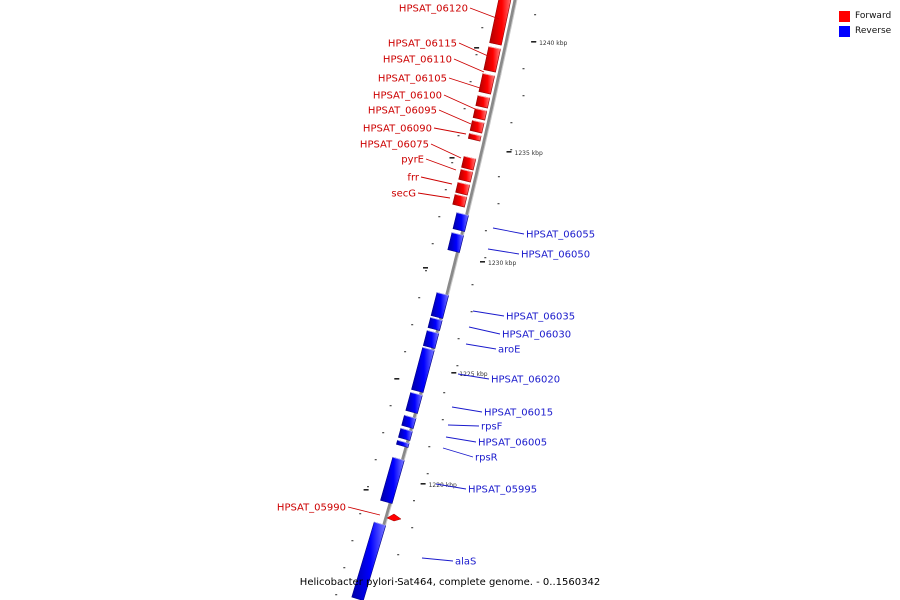 The image size is (900, 600). I want to click on gene-label-text: alaS, so click(465, 562).